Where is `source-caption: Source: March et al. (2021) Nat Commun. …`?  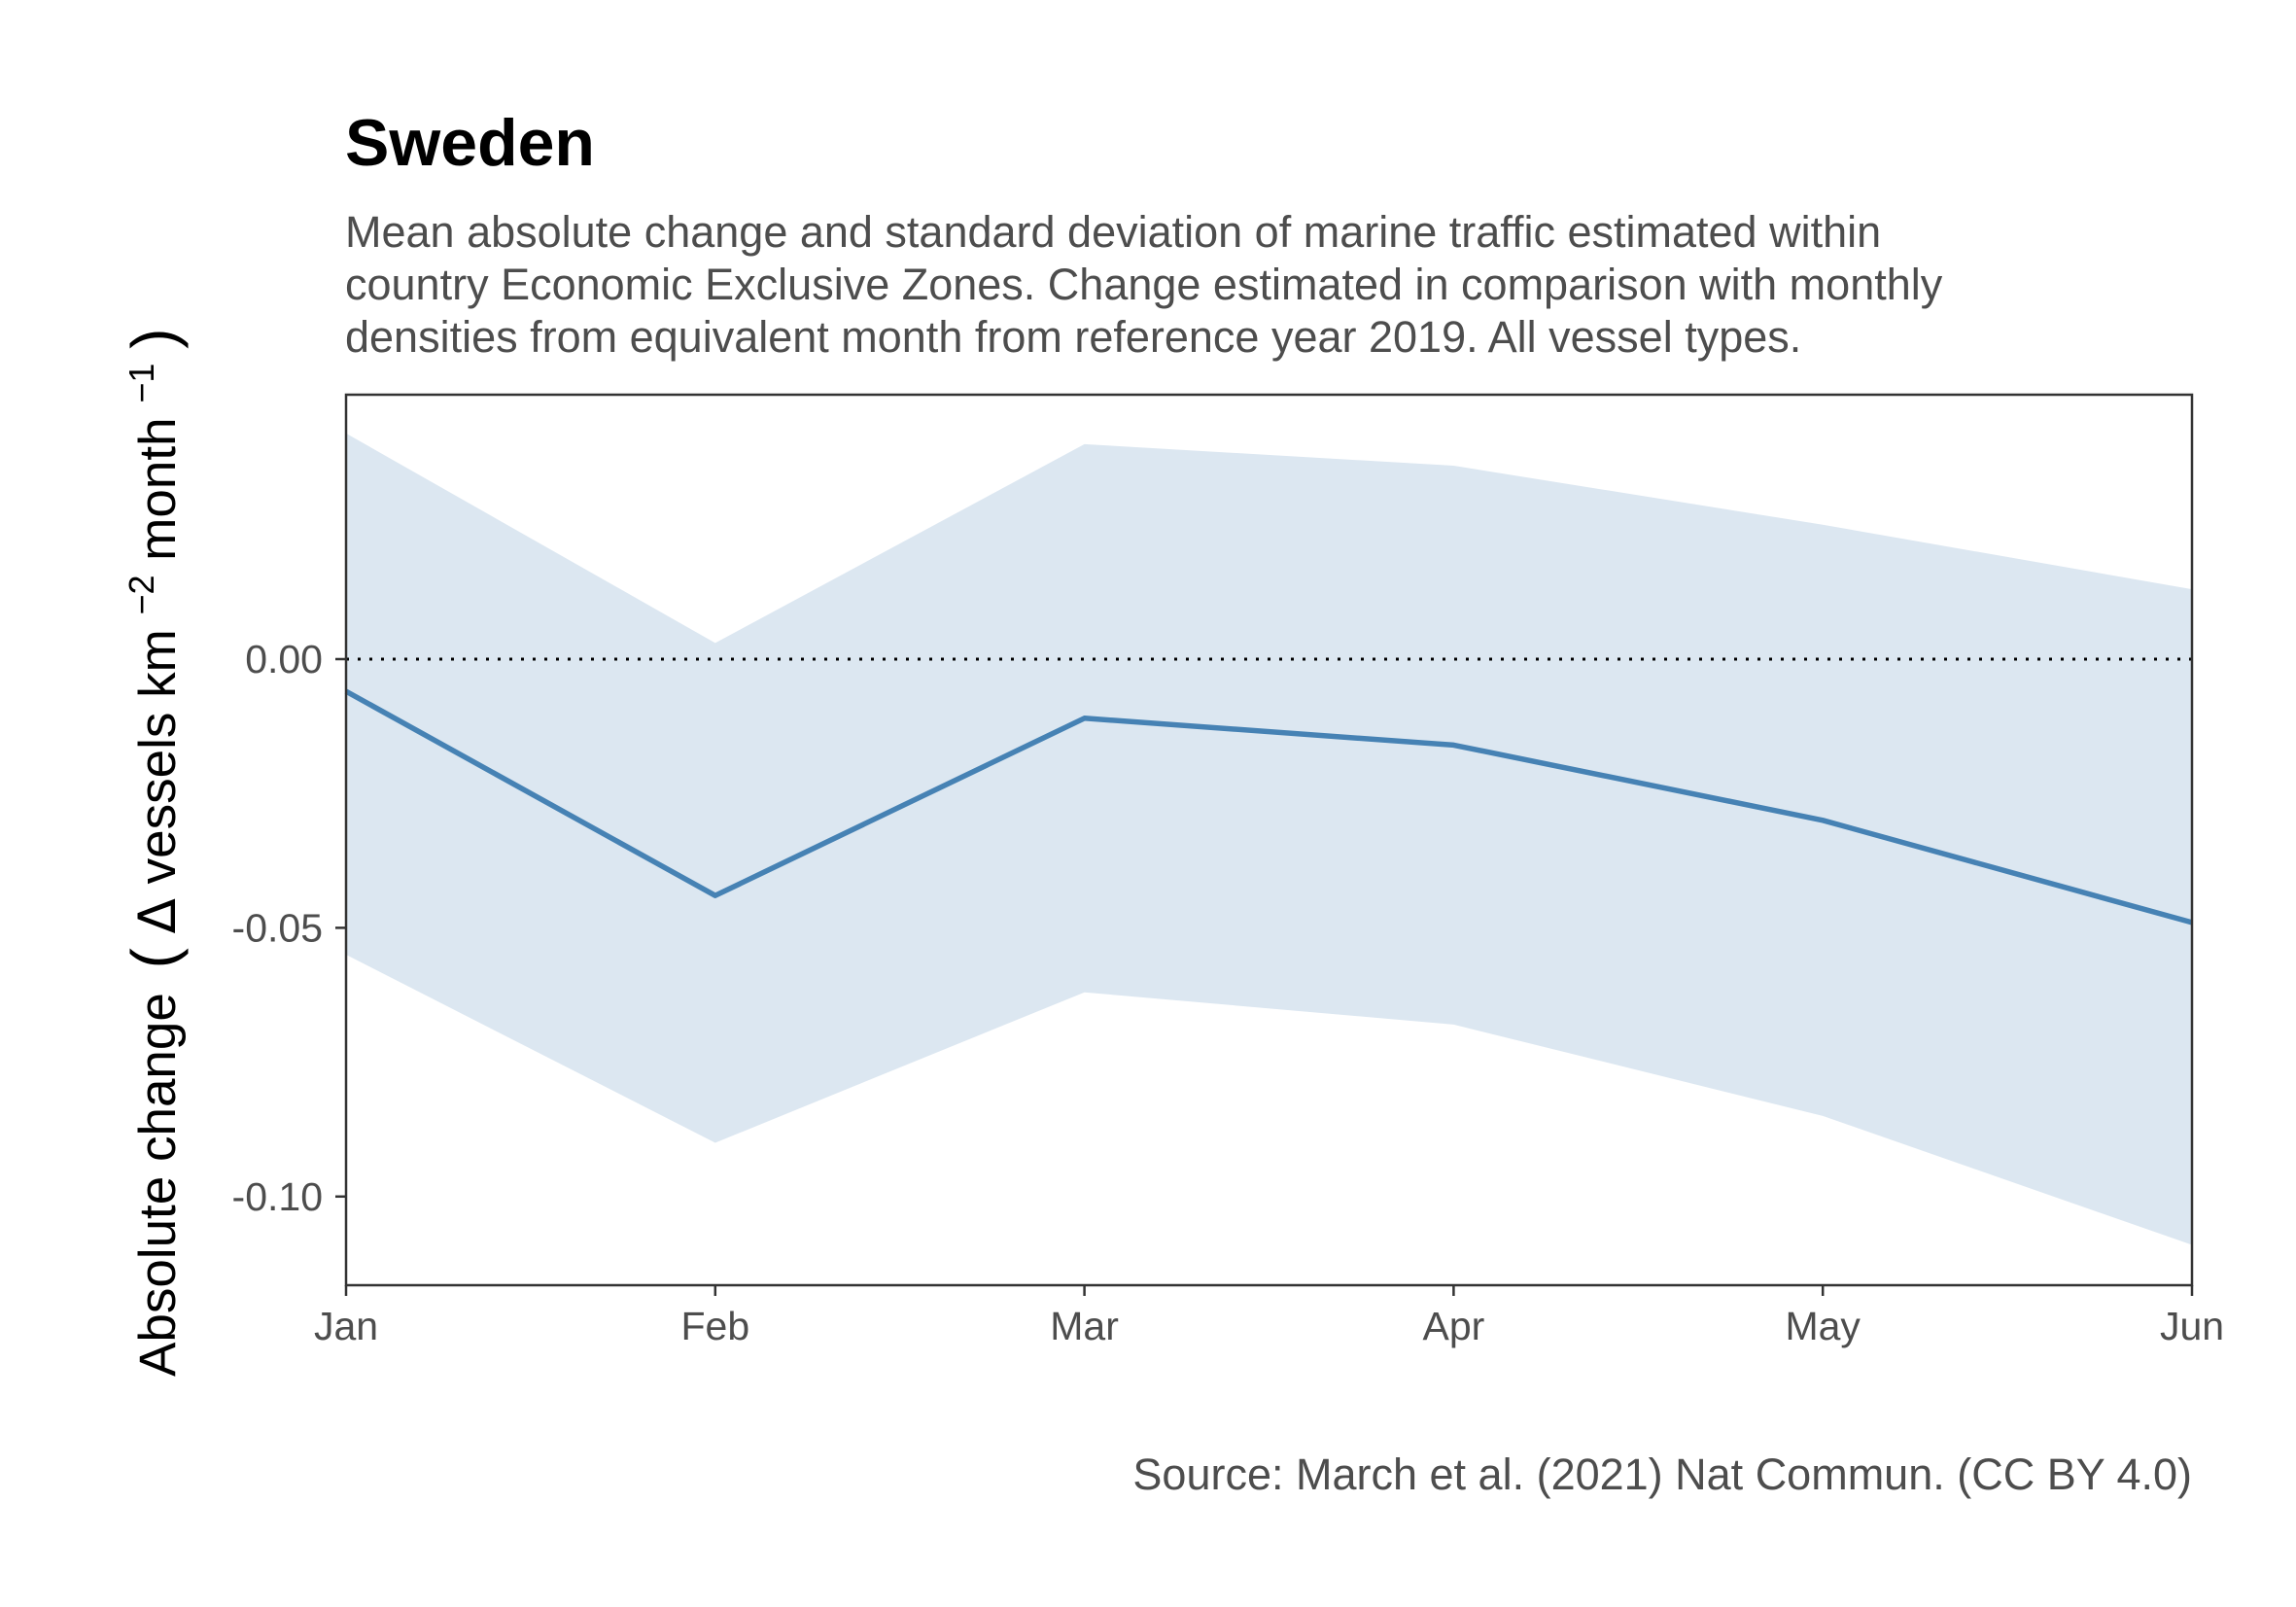
source-caption: Source: March et al. (2021) Nat Commun. … is located at coordinates (1662, 1474).